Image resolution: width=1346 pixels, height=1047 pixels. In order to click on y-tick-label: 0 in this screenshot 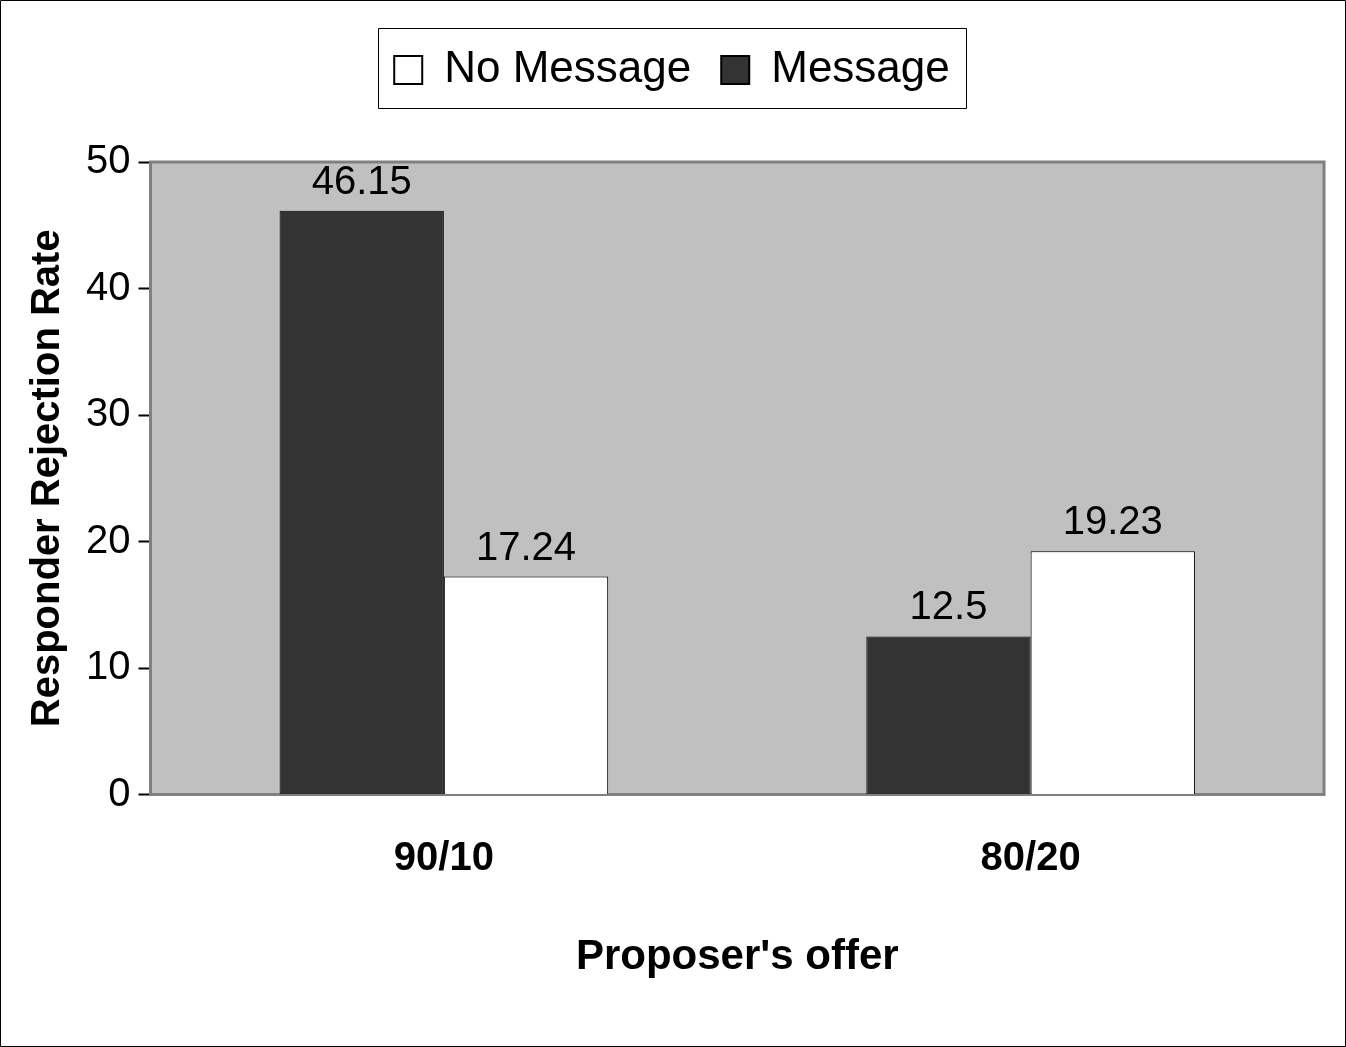, I will do `click(119, 791)`.